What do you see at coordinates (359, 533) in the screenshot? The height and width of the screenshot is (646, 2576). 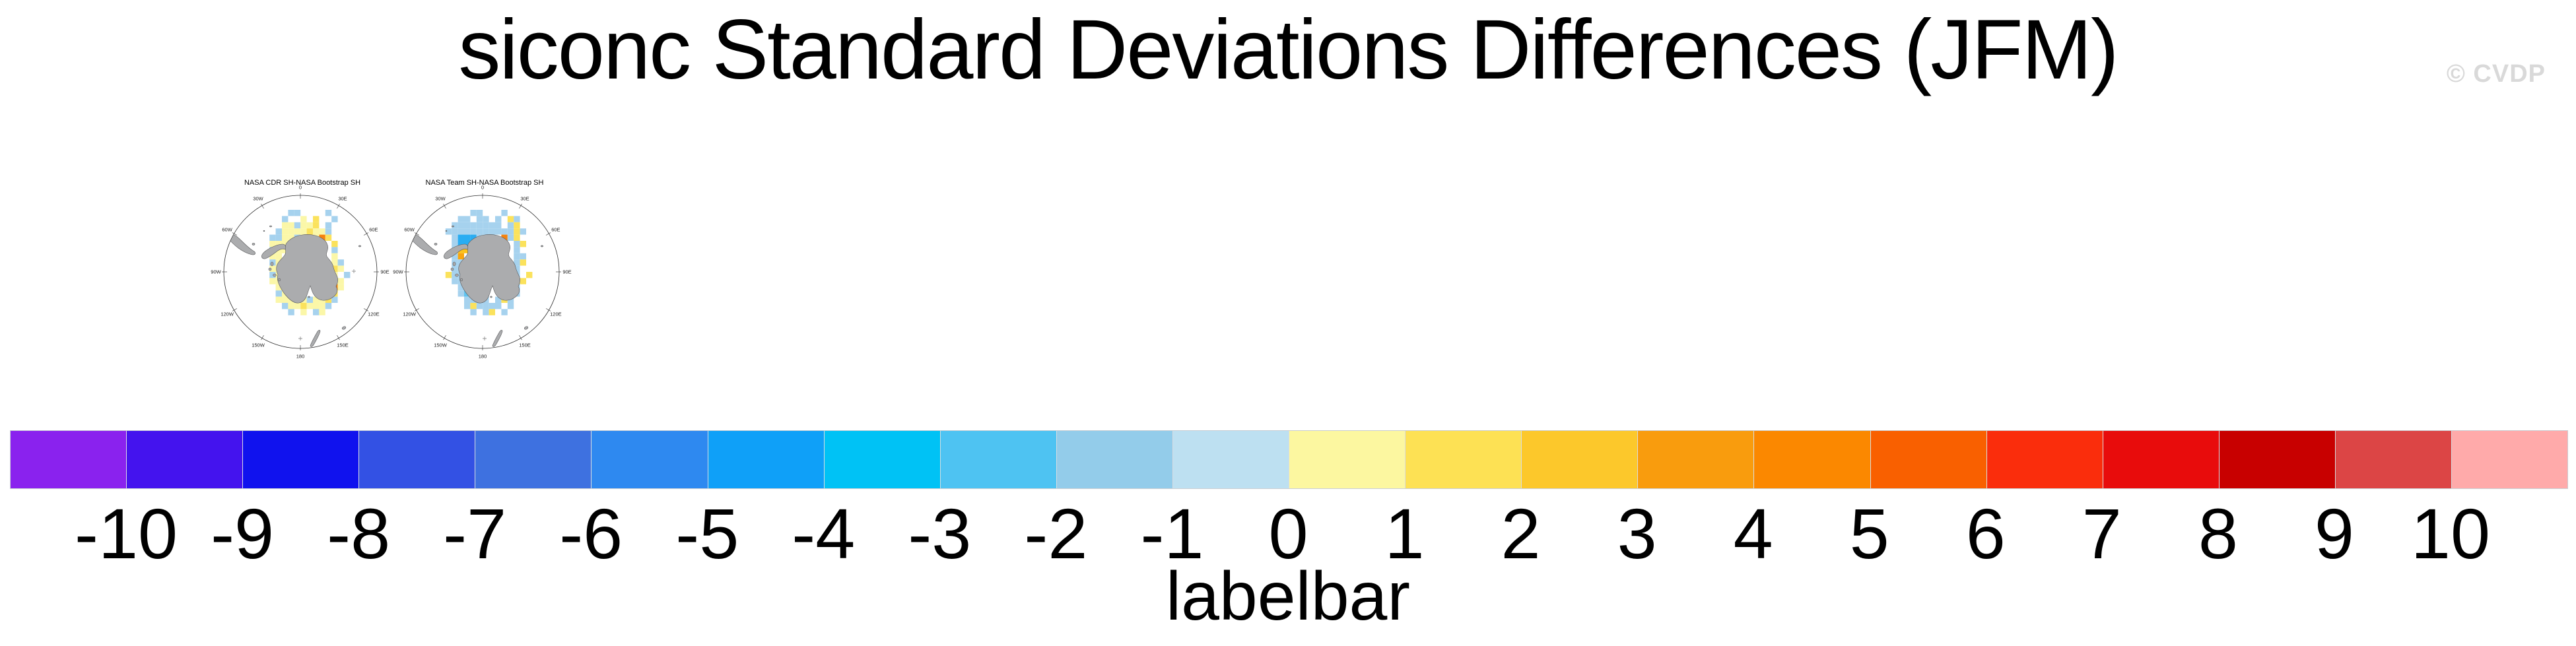 I see `labelbar-tick: -8` at bounding box center [359, 533].